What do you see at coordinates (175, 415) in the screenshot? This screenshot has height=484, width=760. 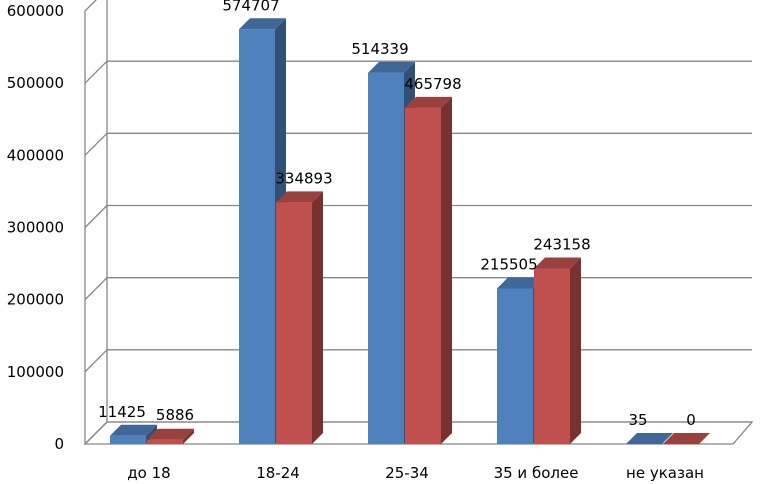 I see `data-label: 5886` at bounding box center [175, 415].